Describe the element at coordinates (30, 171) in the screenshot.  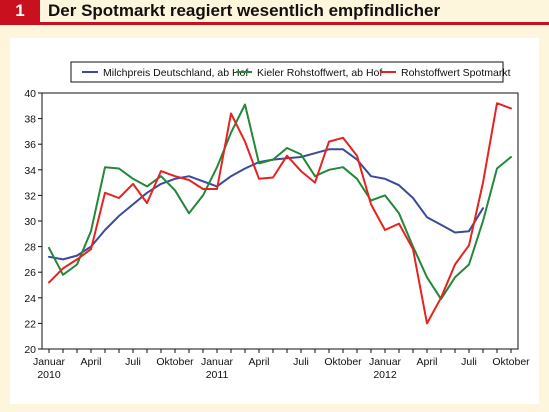
I see `y-tick-label: 34` at that location.